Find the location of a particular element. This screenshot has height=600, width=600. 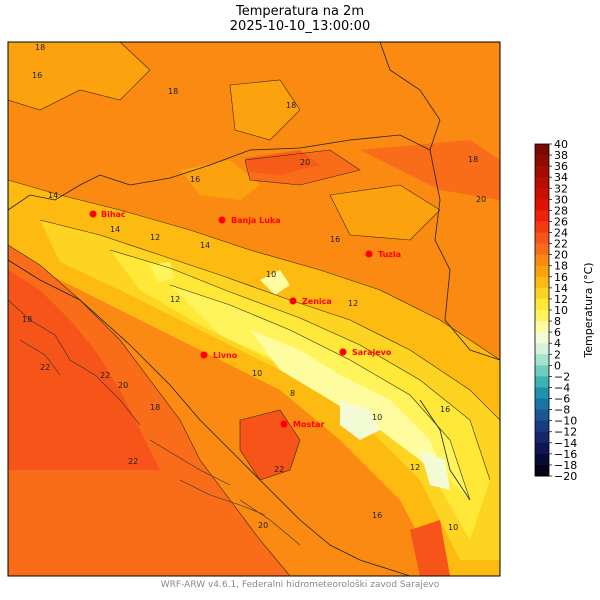

colorbar-tick-label: −18 is located at coordinates (565, 465).